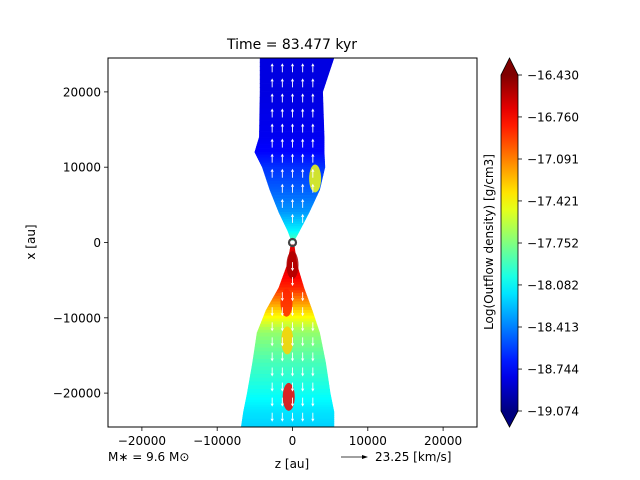 The width and height of the screenshot is (640, 480). I want to click on colorbar-tick-label: −18.744, so click(553, 370).